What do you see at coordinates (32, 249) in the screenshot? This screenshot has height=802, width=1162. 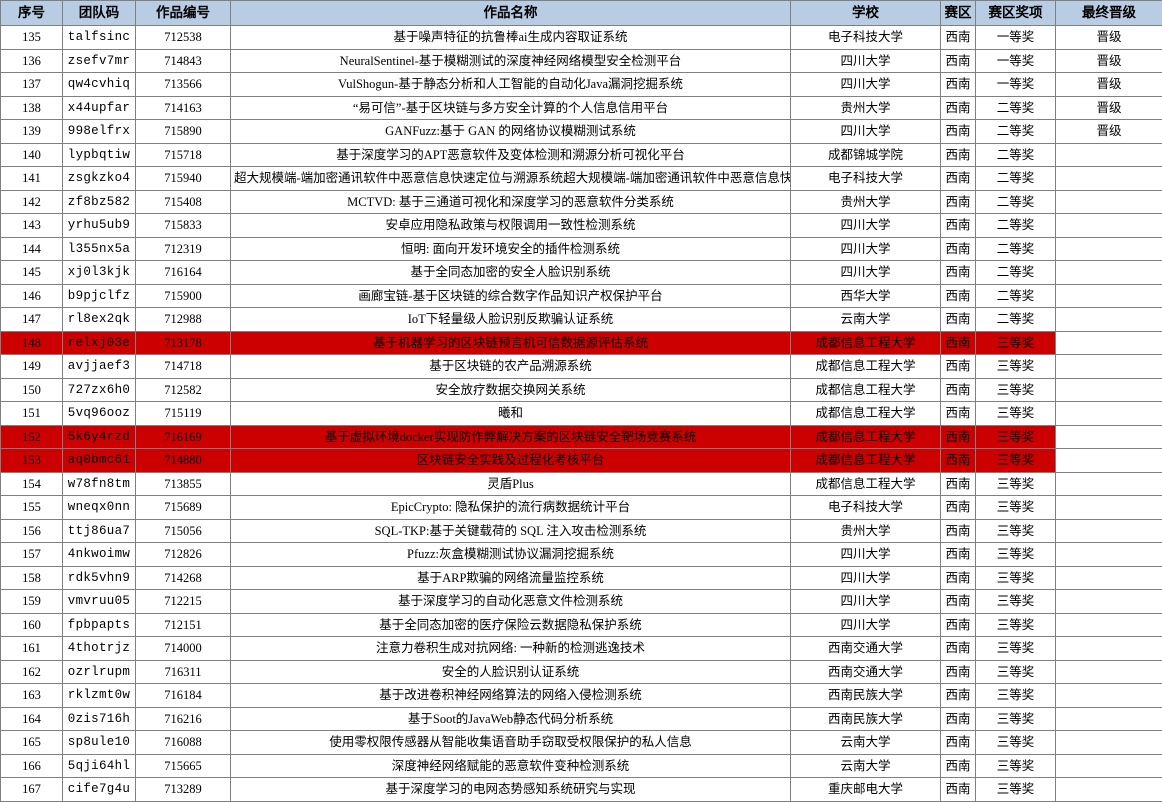 I see `cell-seq: 144` at bounding box center [32, 249].